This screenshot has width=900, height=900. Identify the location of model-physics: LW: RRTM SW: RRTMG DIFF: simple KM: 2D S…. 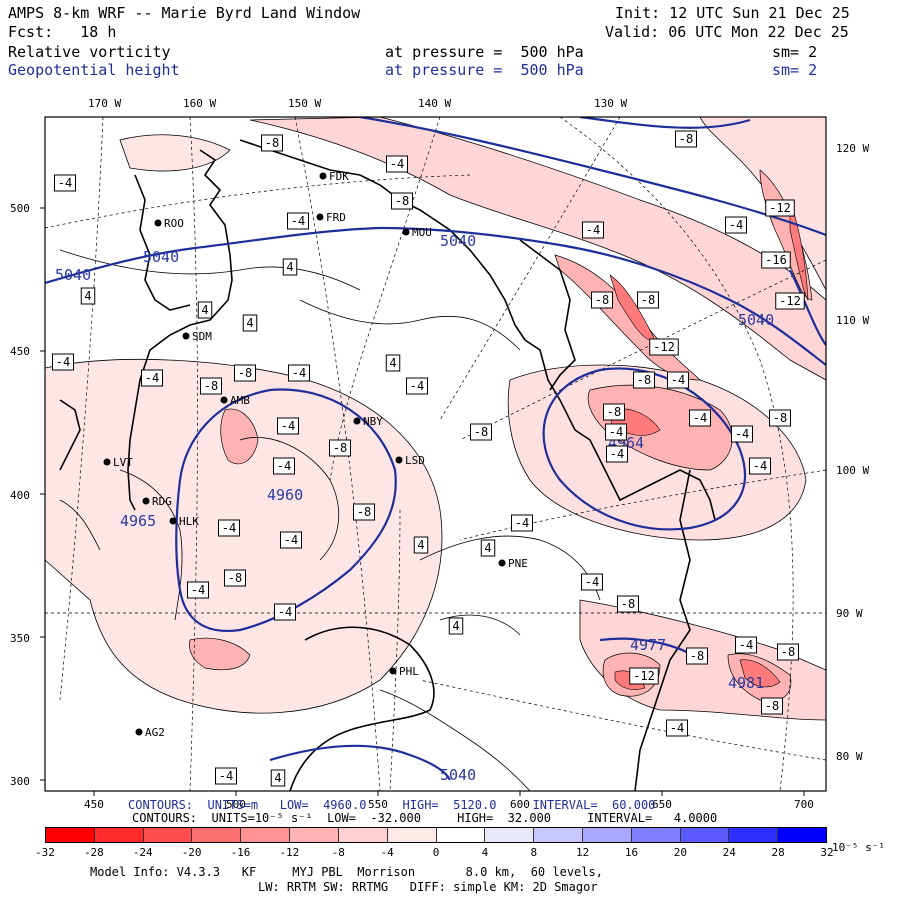
(428, 887).